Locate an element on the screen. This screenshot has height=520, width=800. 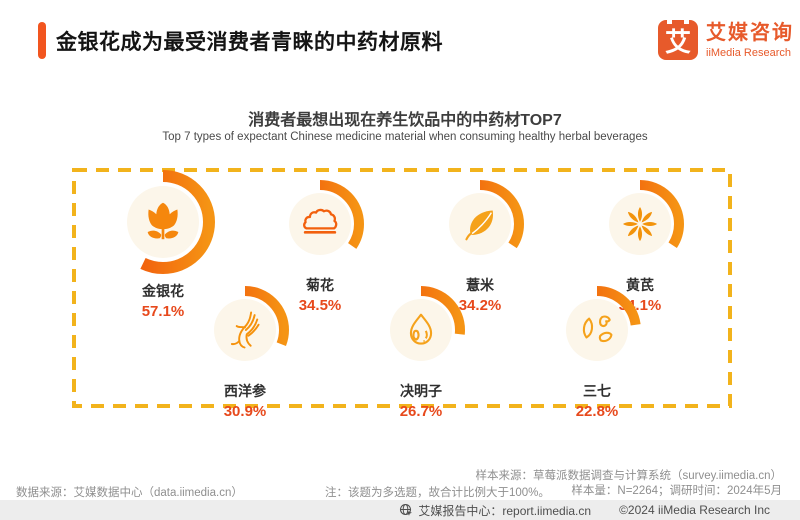
item-name: 西洋参 is located at coordinates (245, 391).